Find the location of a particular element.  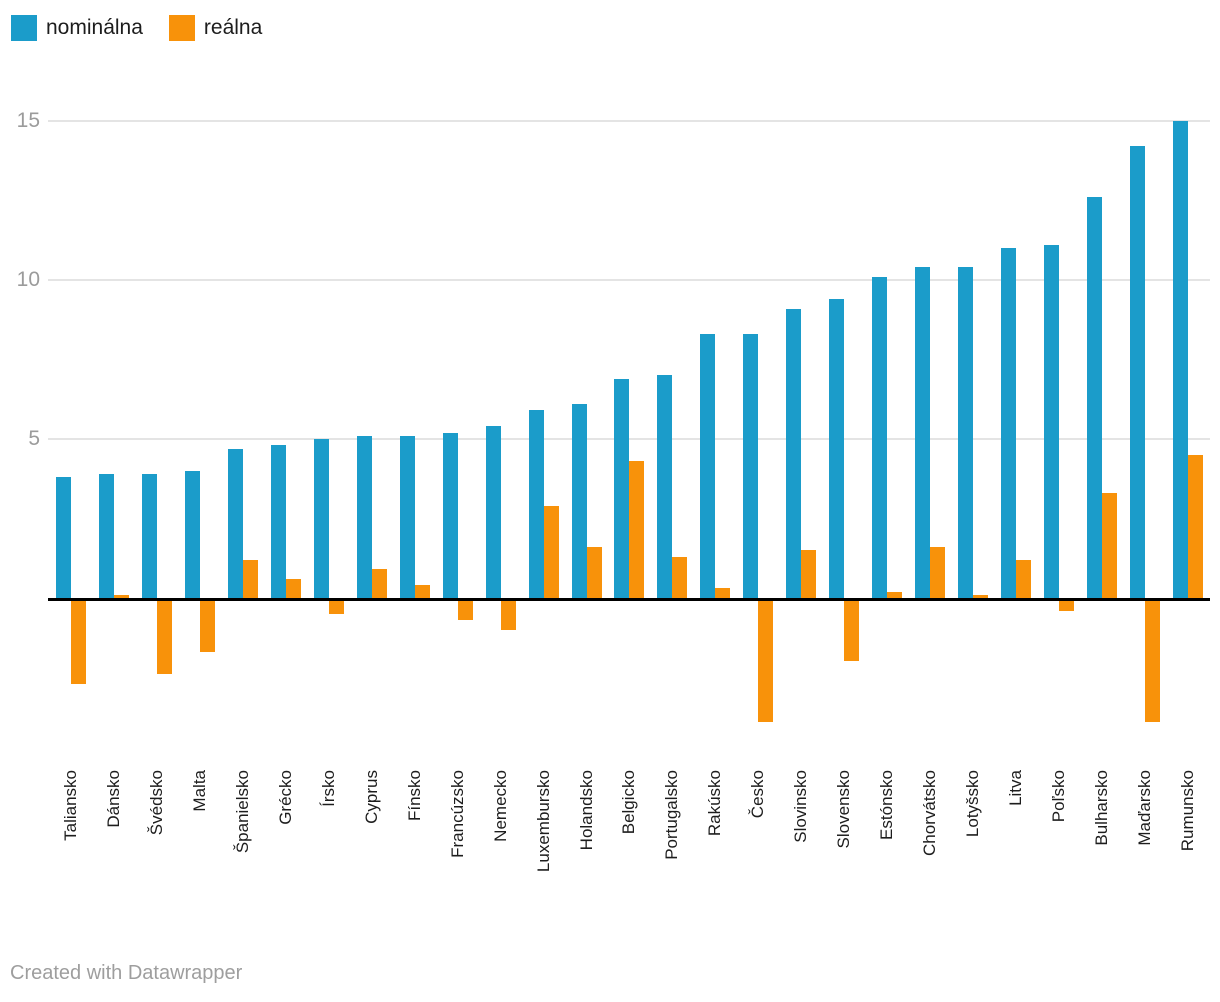

x-axis-label: Nemecko is located at coordinates (500, 806).